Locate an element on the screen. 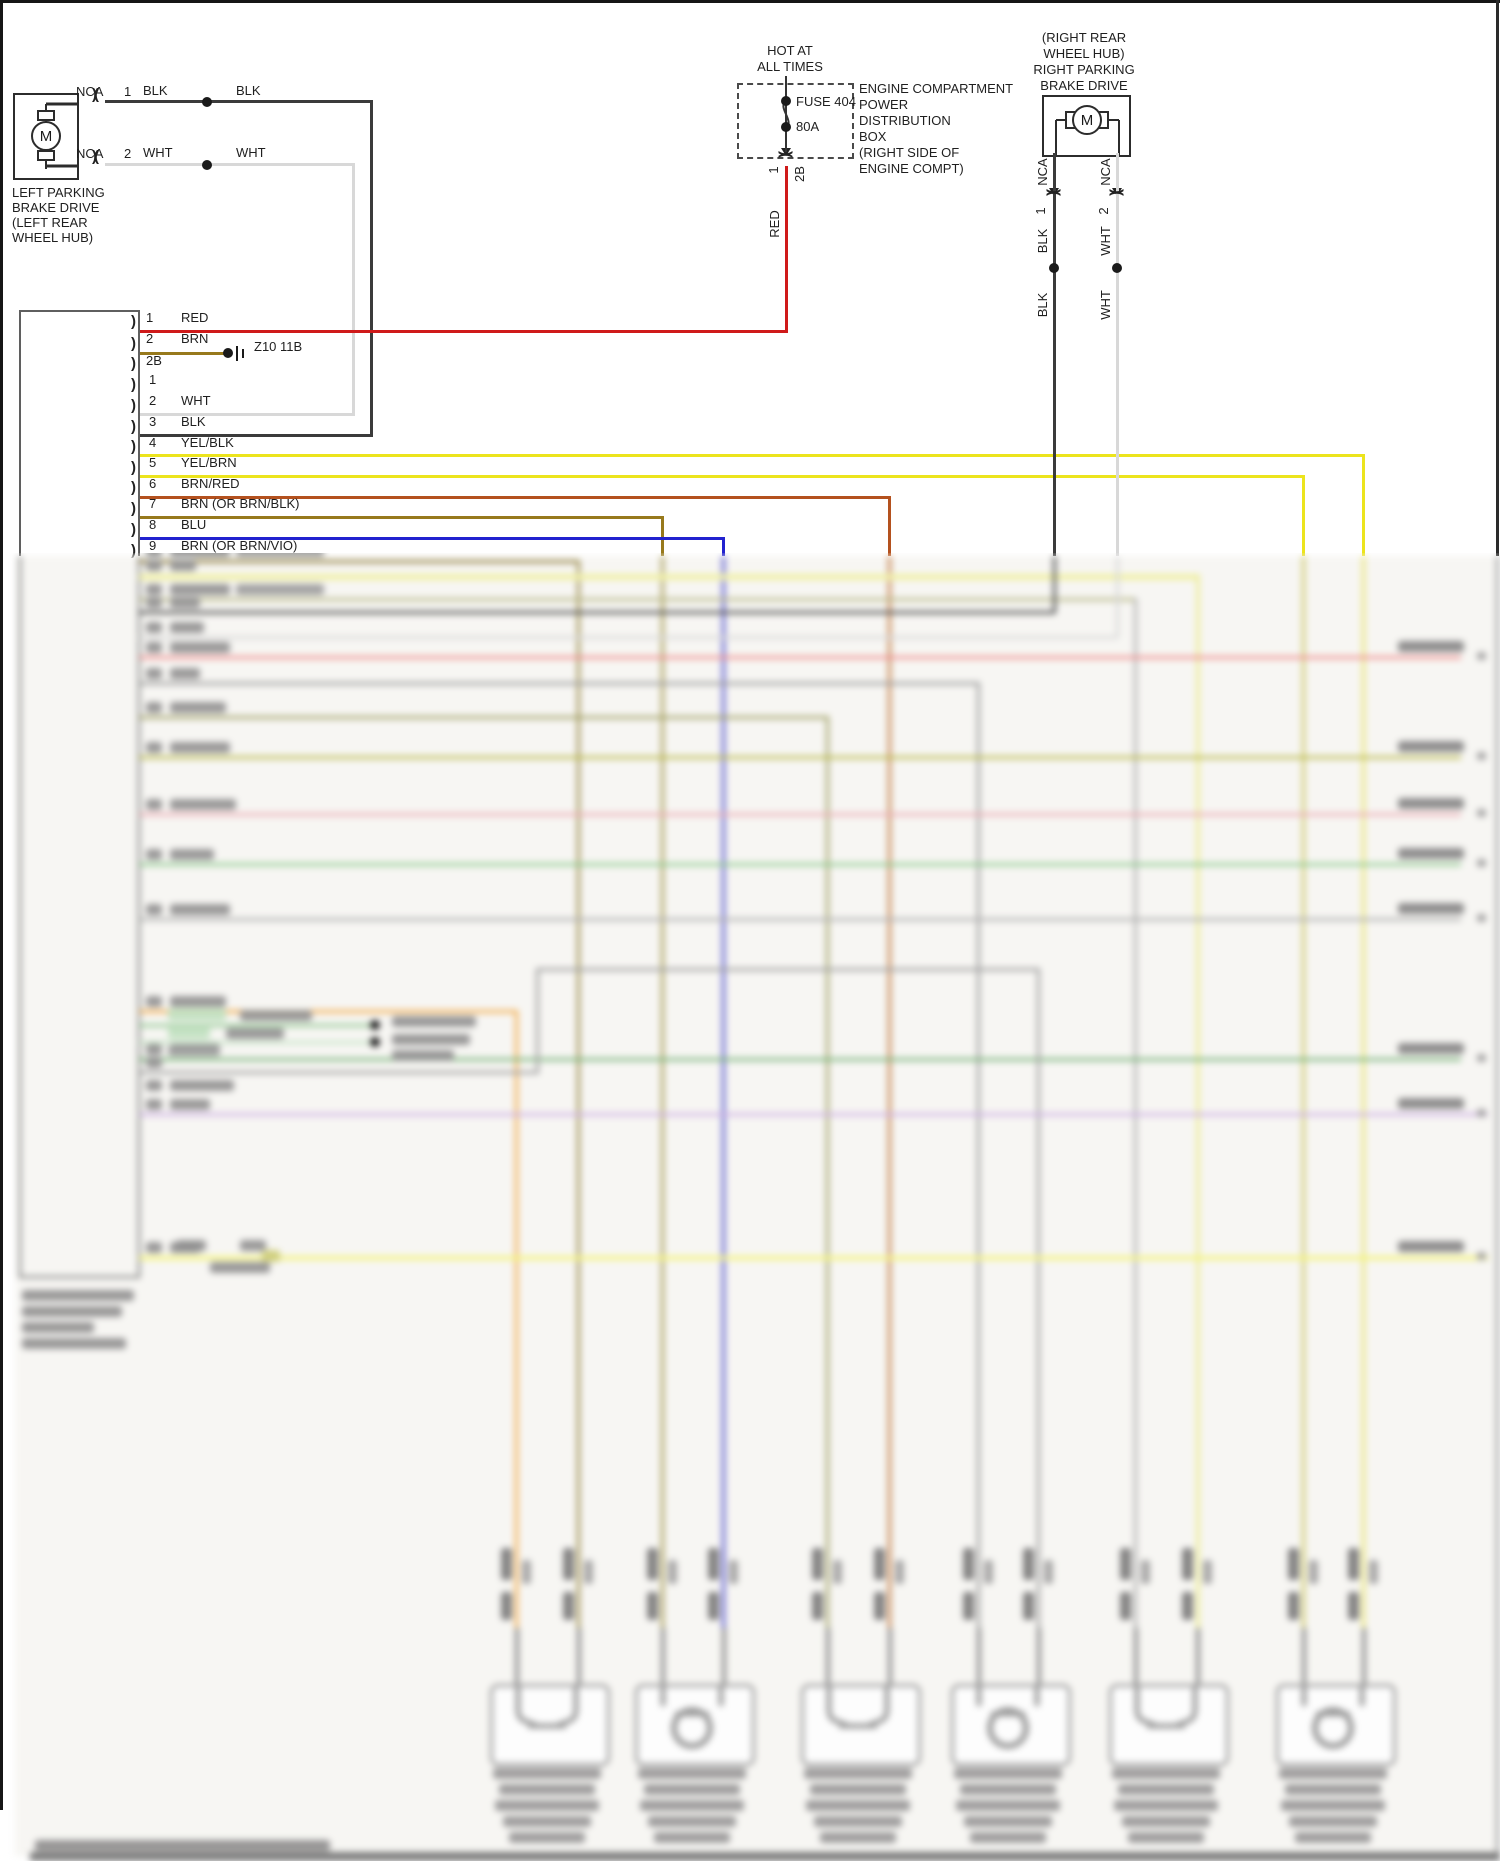  diagram-label: POWER is located at coordinates (884, 104).